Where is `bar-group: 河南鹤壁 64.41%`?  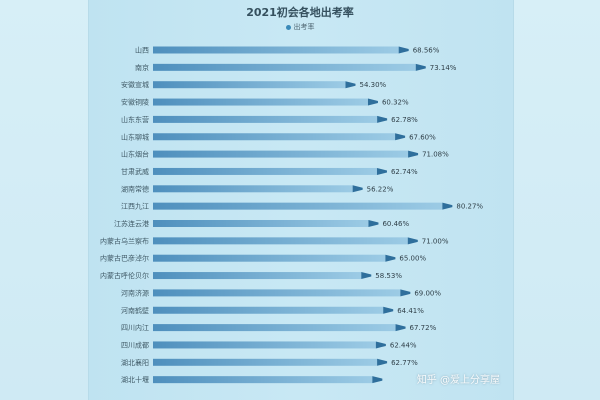
bar-group: 河南鹤壁 64.41% is located at coordinates (272, 310).